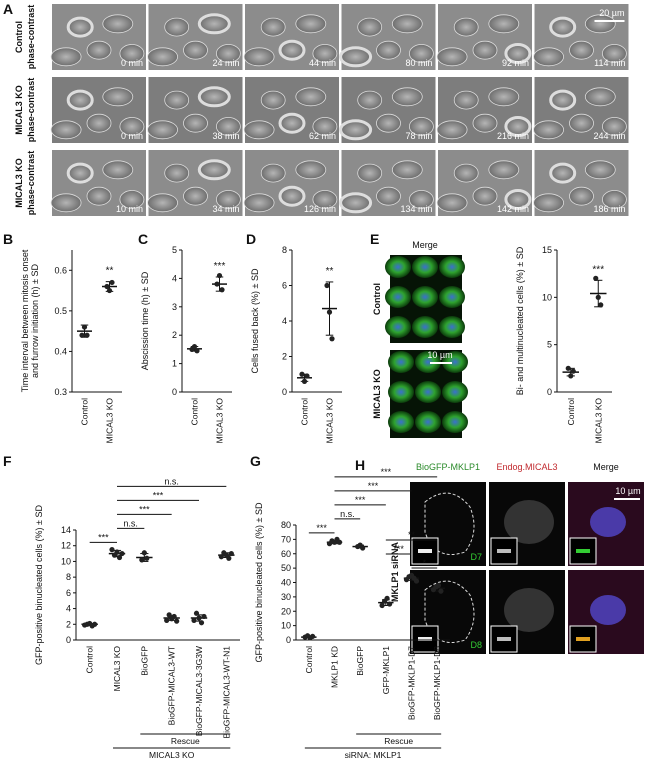 This screenshot has height=763, width=650. What do you see at coordinates (609, 209) in the screenshot?
I see `timestamp: 186 min` at bounding box center [609, 209].